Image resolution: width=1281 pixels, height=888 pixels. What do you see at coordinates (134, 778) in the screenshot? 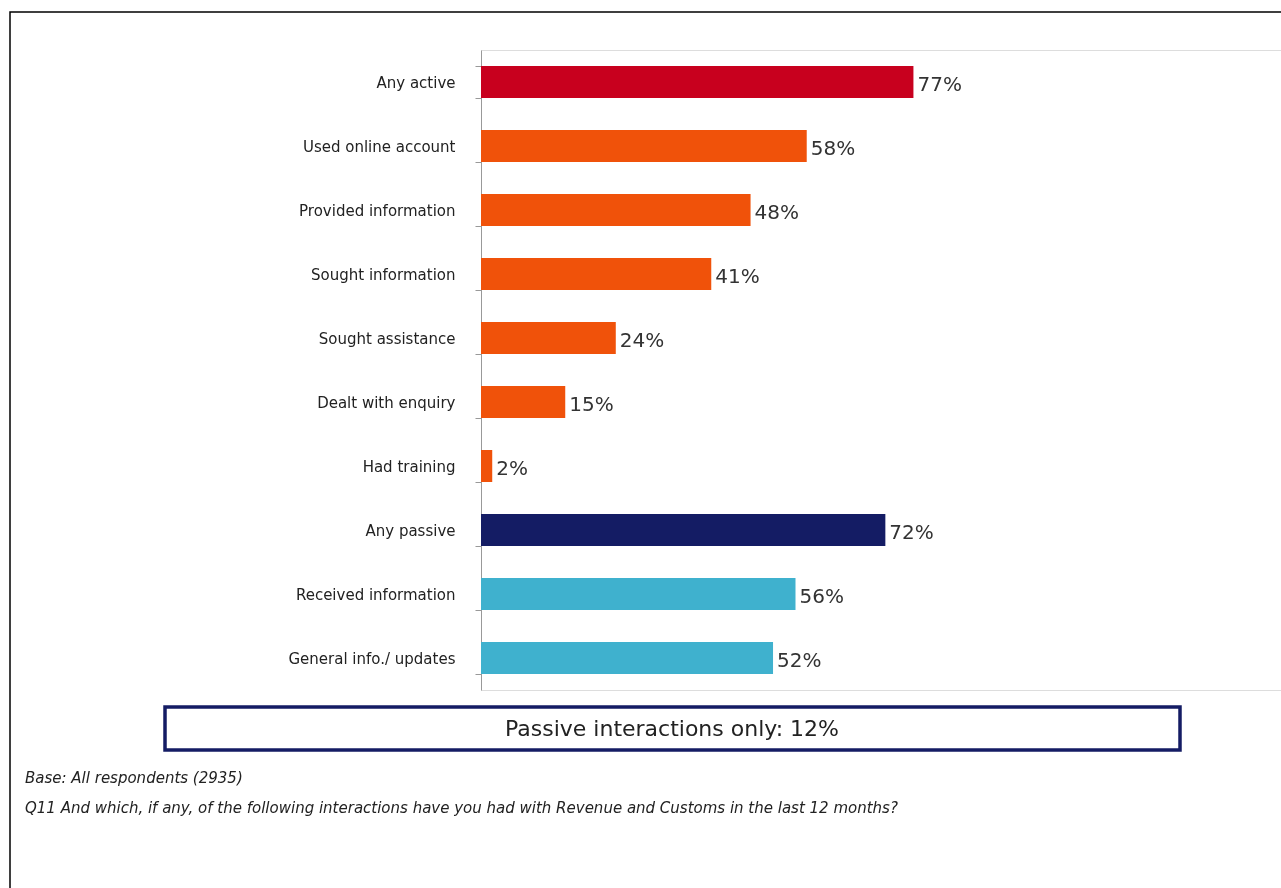
I see `text: Base: All respondents (2935)` at bounding box center [134, 778].